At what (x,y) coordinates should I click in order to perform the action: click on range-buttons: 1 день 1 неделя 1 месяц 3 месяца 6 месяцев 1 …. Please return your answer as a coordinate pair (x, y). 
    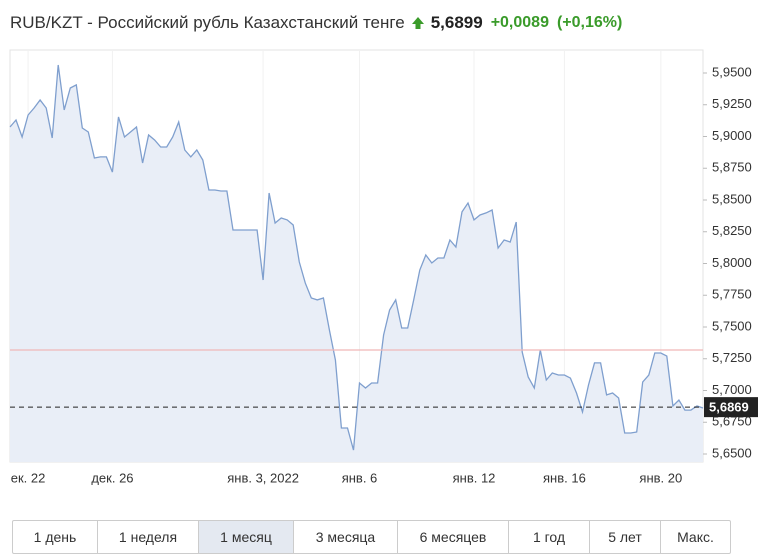
    Looking at the image, I should click on (371, 537).